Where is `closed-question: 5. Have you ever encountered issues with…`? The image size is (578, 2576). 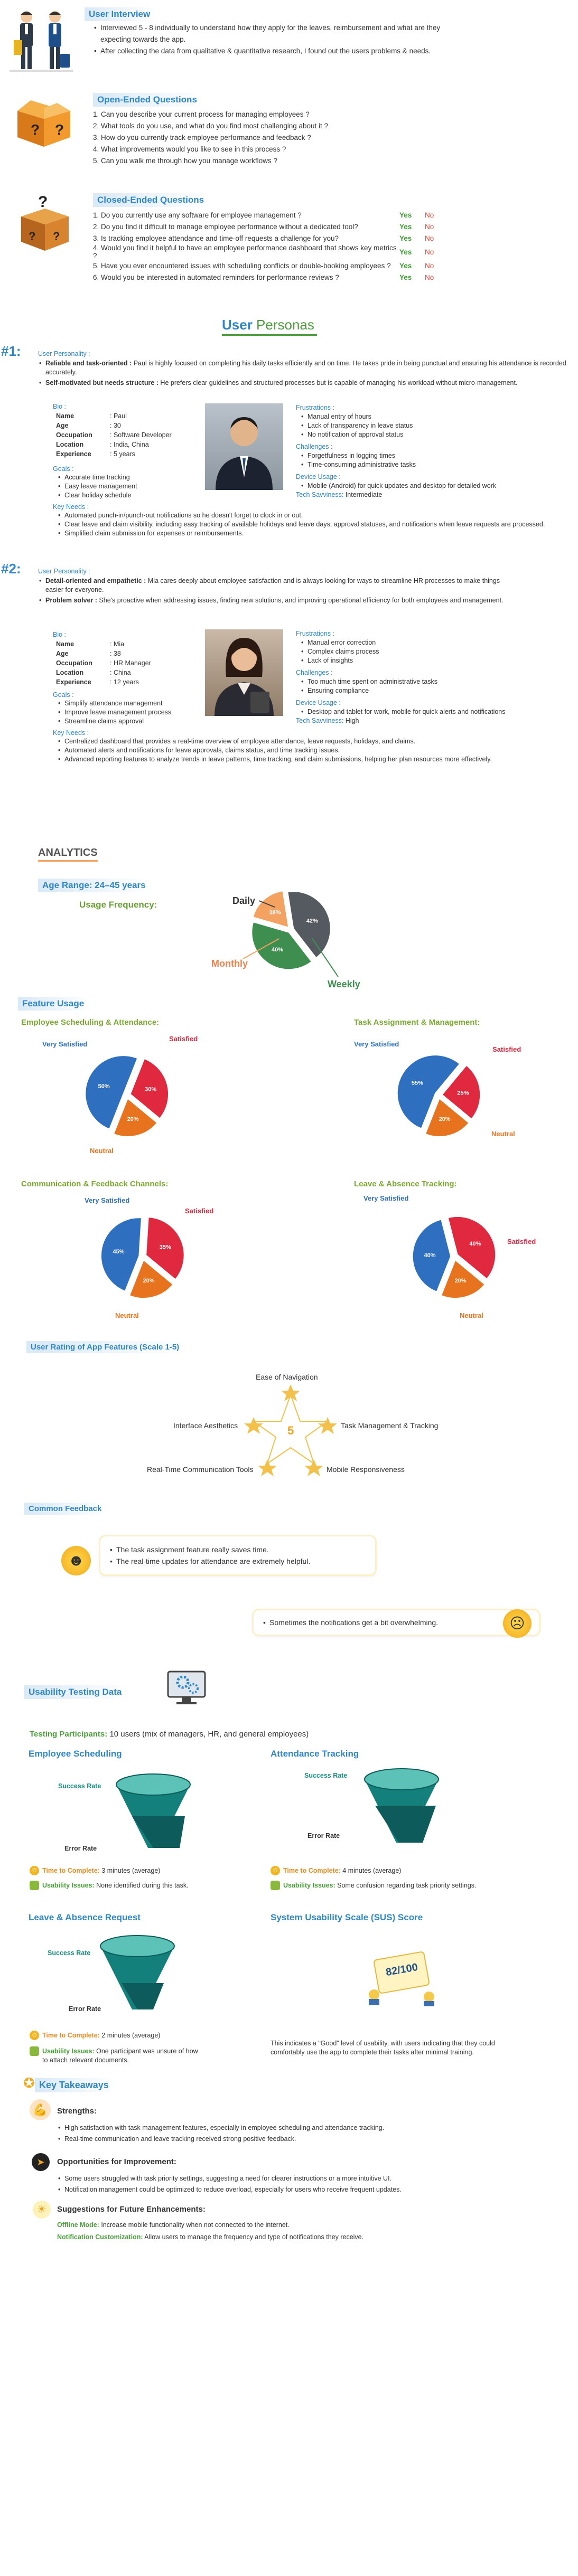 closed-question: 5. Have you ever encountered issues with… is located at coordinates (242, 265).